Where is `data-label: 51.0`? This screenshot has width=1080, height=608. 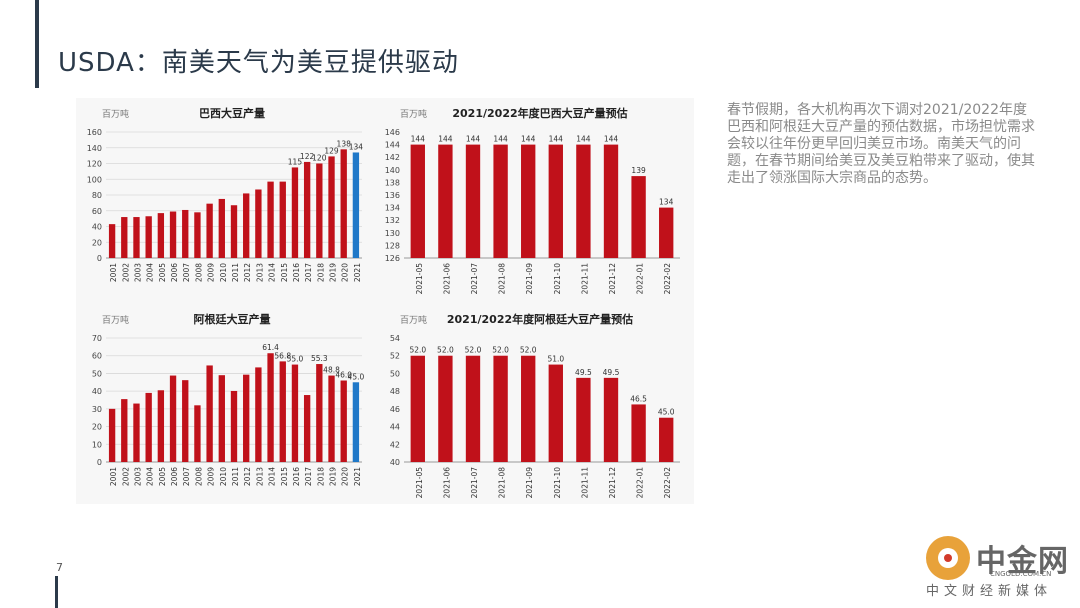 data-label: 51.0 is located at coordinates (555, 359).